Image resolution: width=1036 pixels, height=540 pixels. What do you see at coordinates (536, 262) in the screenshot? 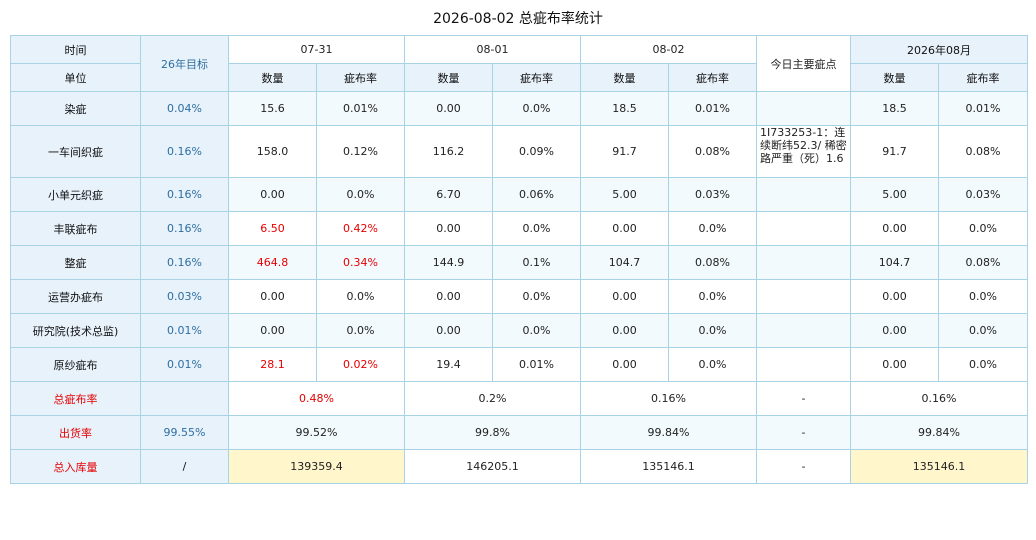
I see `cell-rate: 0.1%` at bounding box center [536, 262].